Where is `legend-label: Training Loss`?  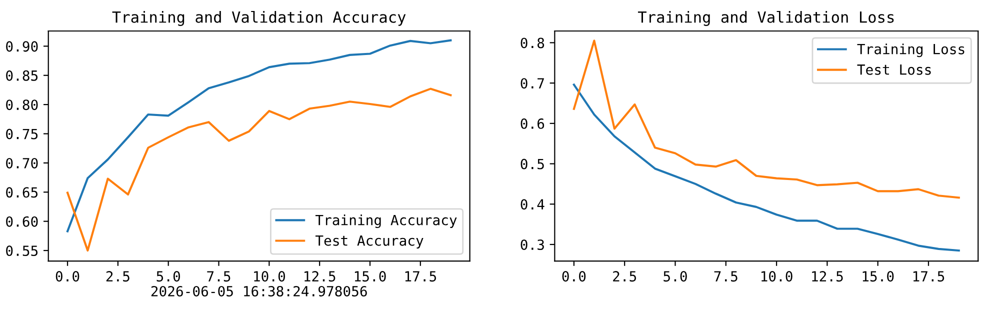 legend-label: Training Loss is located at coordinates (910, 51).